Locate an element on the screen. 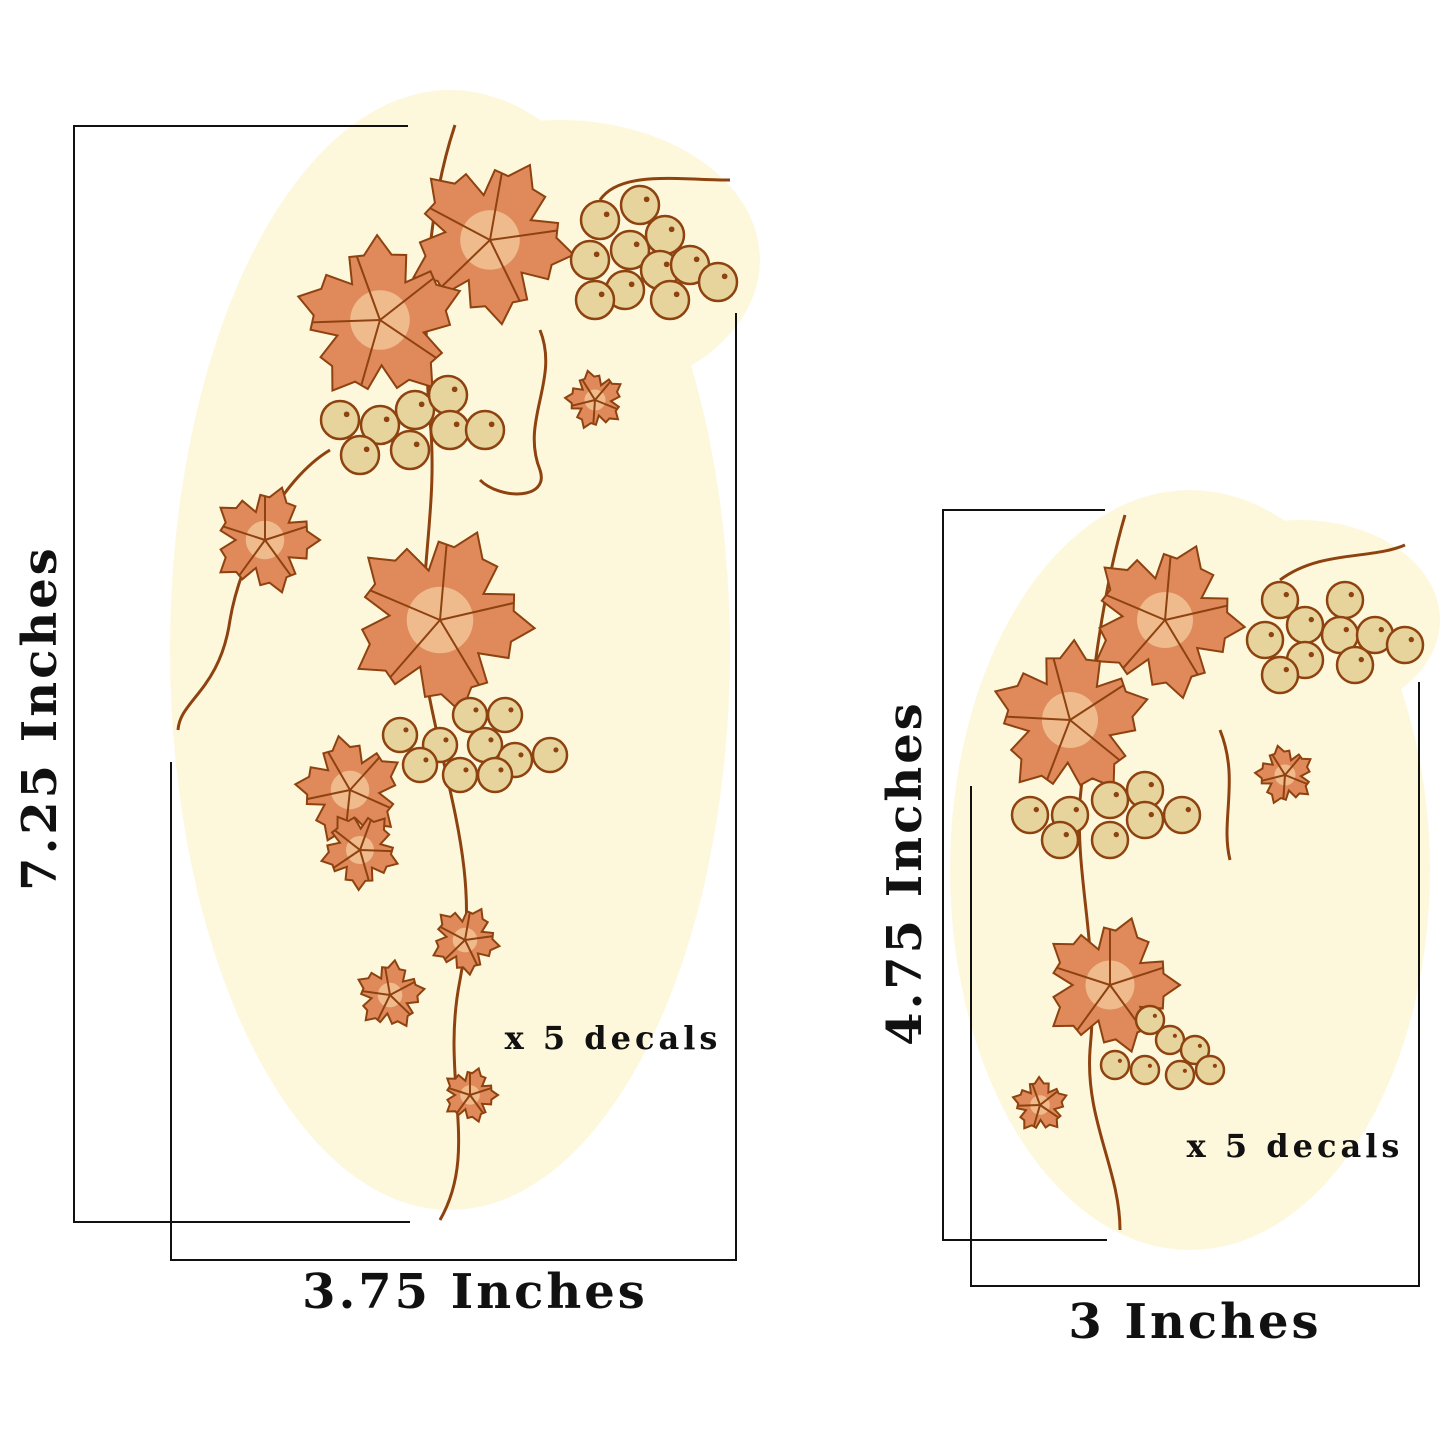  large-quantity-label: x 5 decals is located at coordinates (613, 1038).